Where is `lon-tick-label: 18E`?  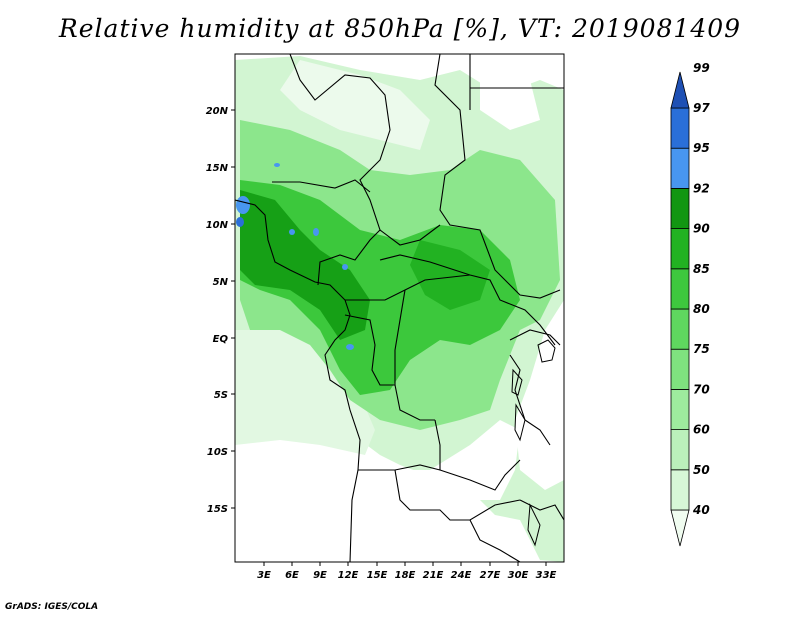 lon-tick-label: 18E is located at coordinates (405, 575).